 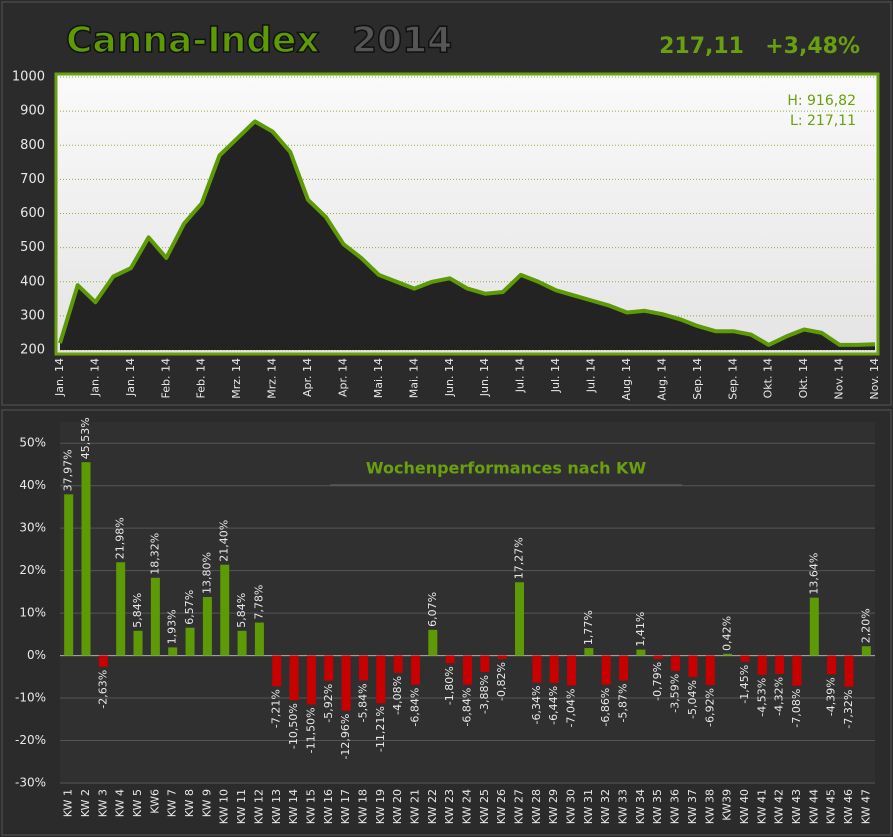 I want to click on y-tick-label: 1000, so click(x=28, y=77).